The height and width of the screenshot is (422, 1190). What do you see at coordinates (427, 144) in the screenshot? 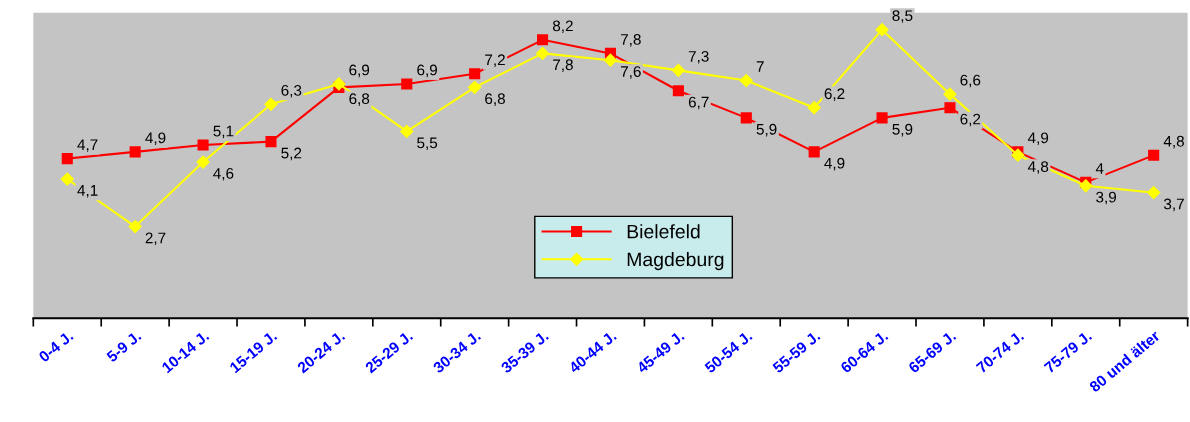
I see `data-label: 5,5` at bounding box center [427, 144].